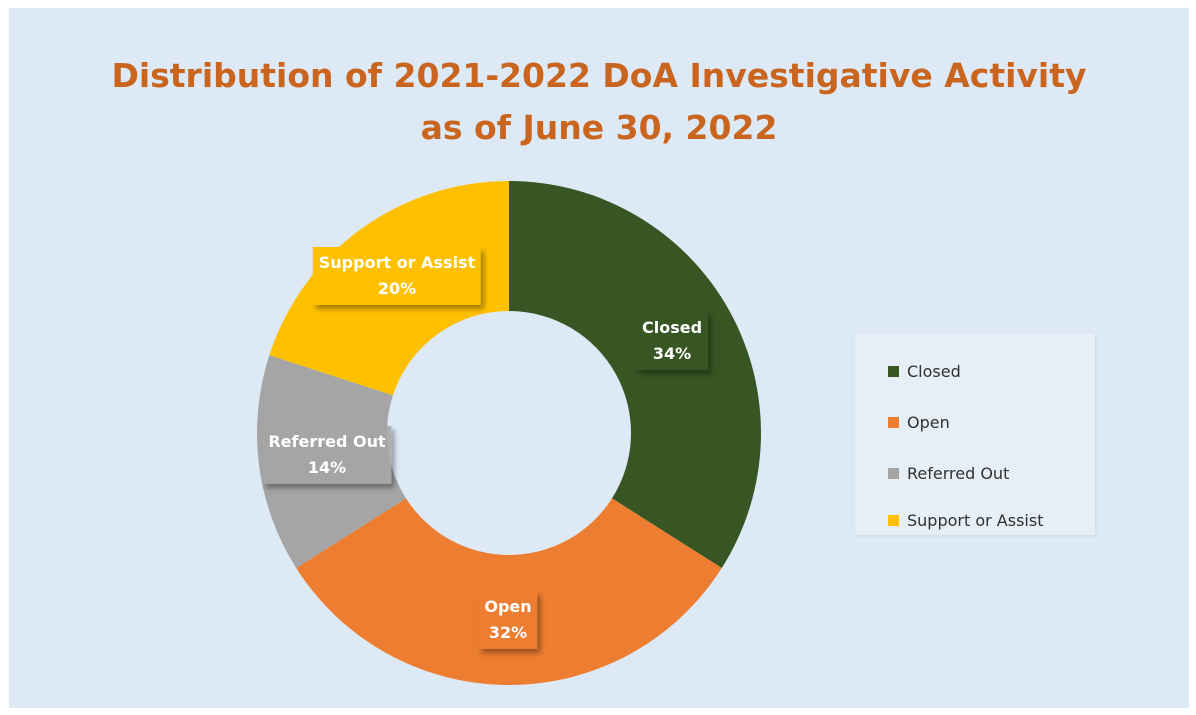 The image size is (1196, 715). What do you see at coordinates (635, 375) in the screenshot?
I see `slice-closed` at bounding box center [635, 375].